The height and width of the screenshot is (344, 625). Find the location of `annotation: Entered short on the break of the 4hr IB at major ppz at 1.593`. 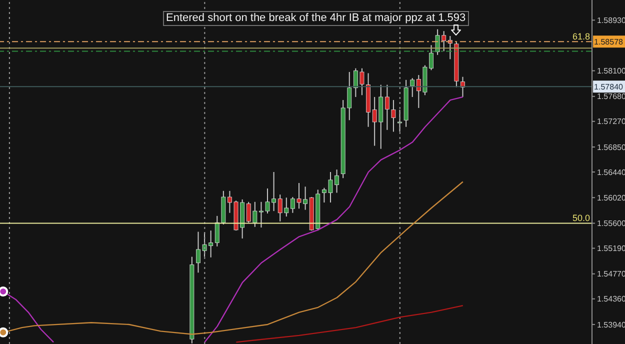

annotation: Entered short on the break of the 4hr IB at major ppz at 1.593 is located at coordinates (316, 18).